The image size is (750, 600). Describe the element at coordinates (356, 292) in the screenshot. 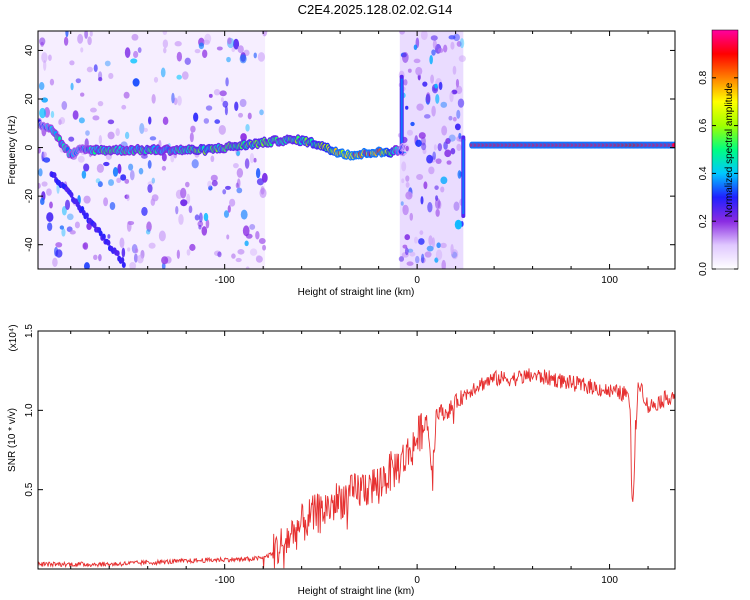

I see `spectrogram-x-axis-label: Height of straight line (km)` at that location.